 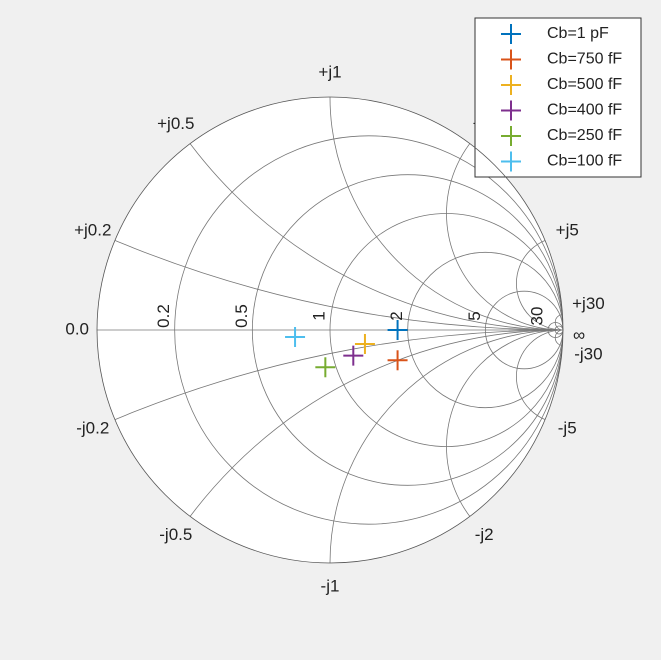 I want to click on reactance-label: -j2, so click(x=484, y=534).